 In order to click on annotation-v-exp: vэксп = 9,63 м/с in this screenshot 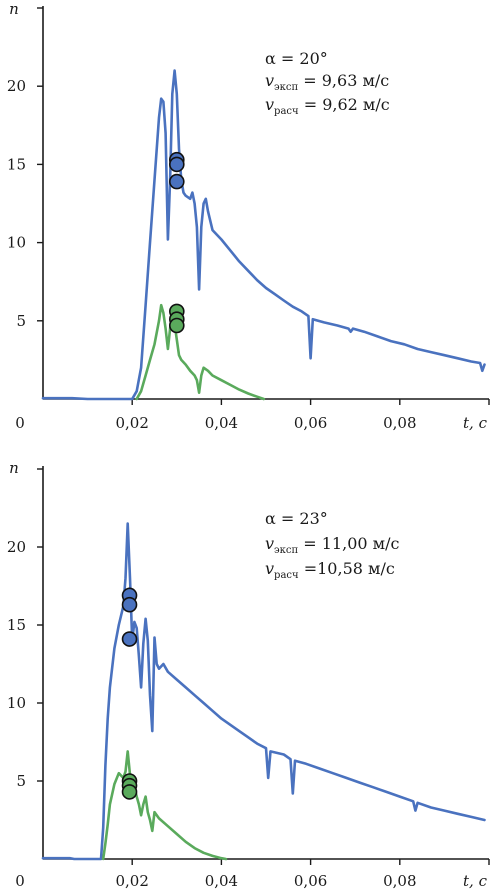, I will do `click(327, 82)`.